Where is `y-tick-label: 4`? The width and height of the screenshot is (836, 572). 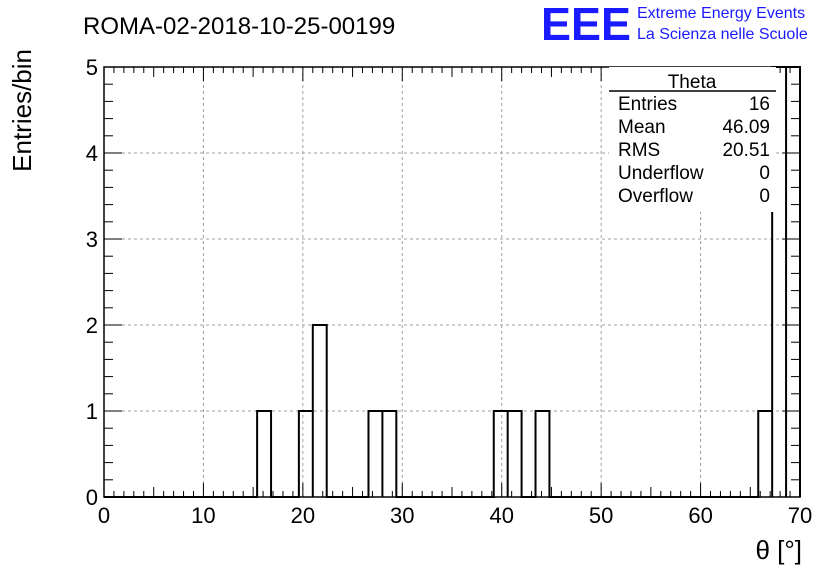
y-tick-label: 4 is located at coordinates (92, 153).